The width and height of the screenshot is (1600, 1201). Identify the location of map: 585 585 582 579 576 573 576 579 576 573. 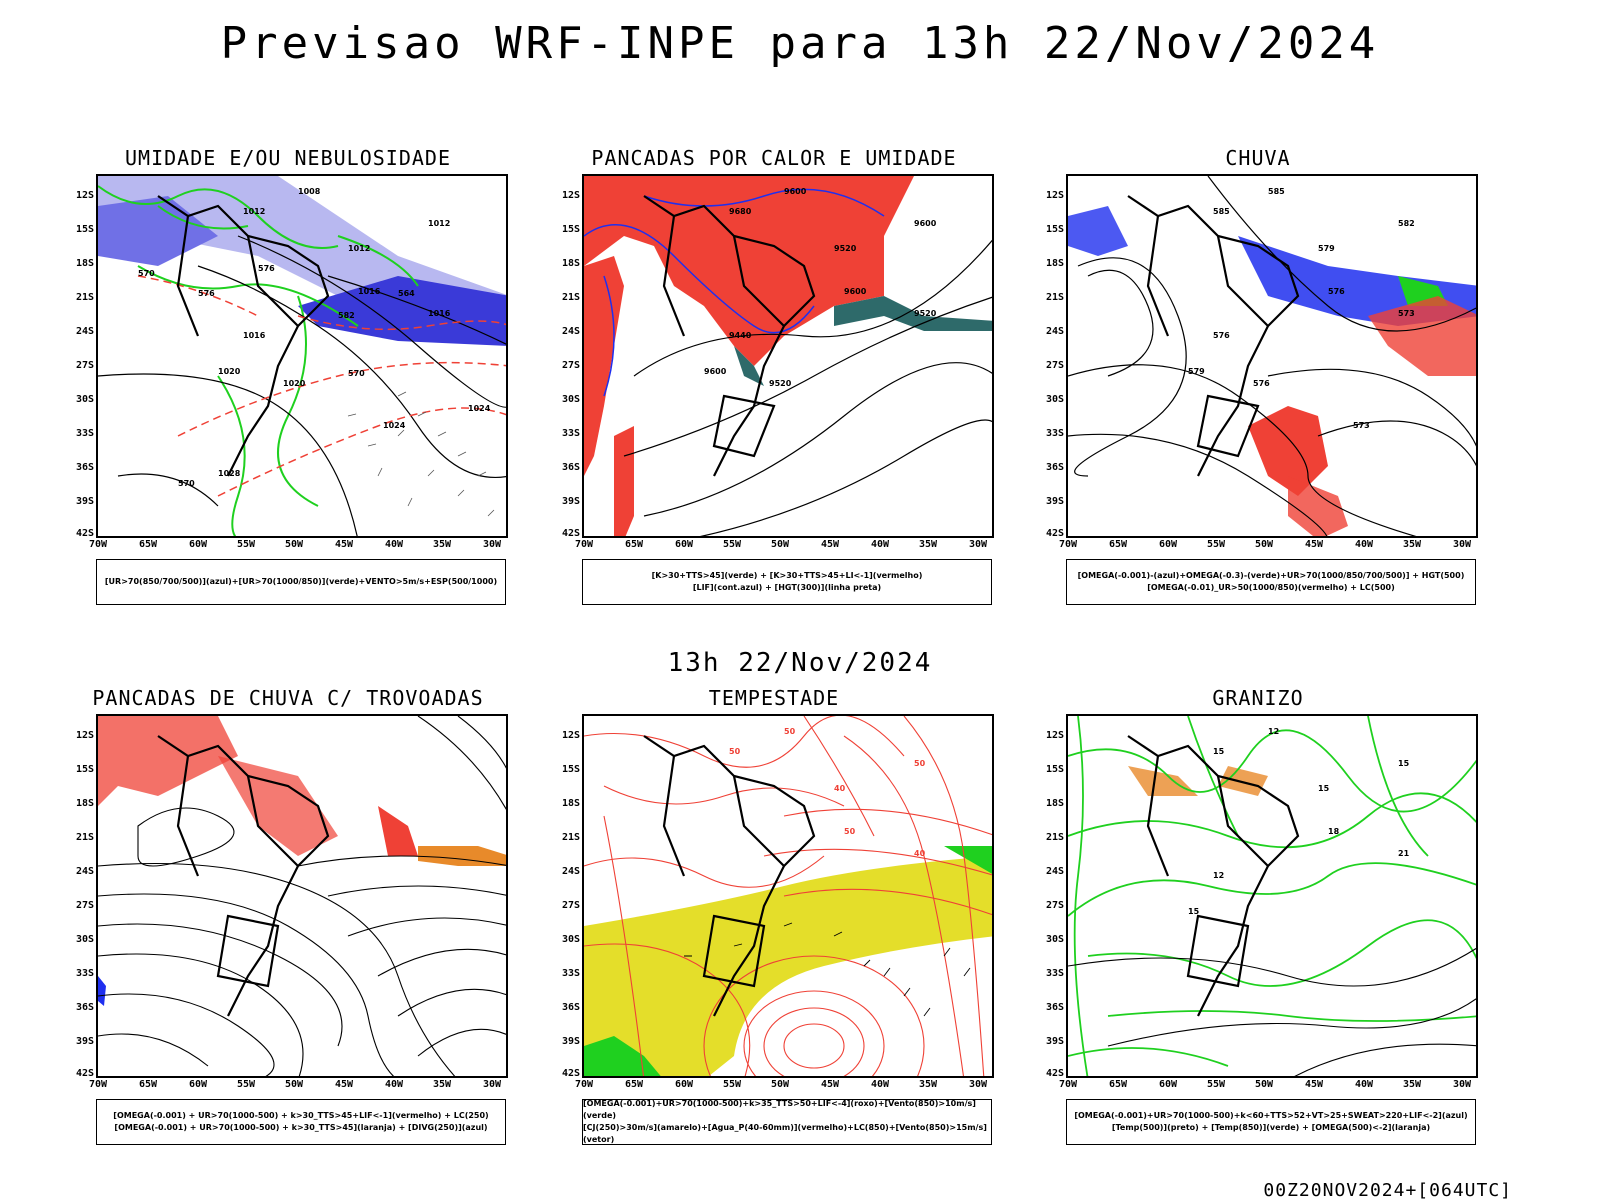
(1272, 356).